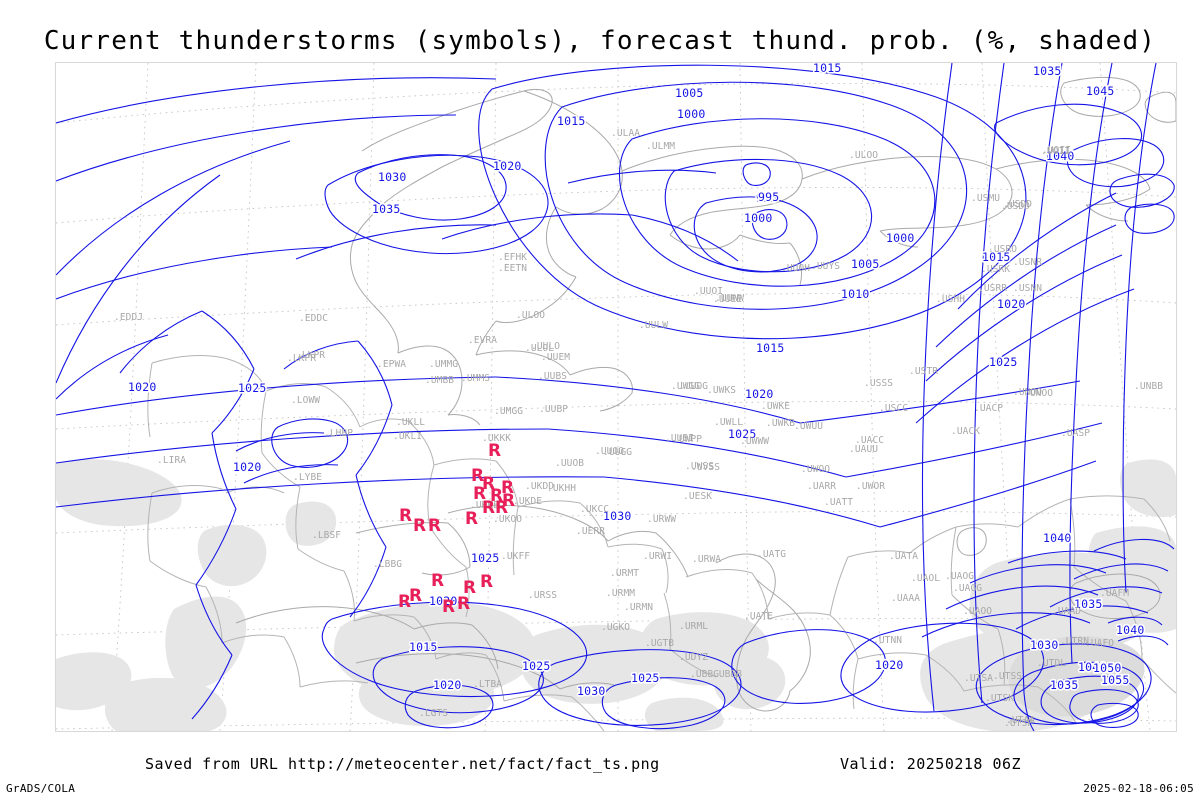  What do you see at coordinates (988, 408) in the screenshot?
I see `station-label: .UACP` at bounding box center [988, 408].